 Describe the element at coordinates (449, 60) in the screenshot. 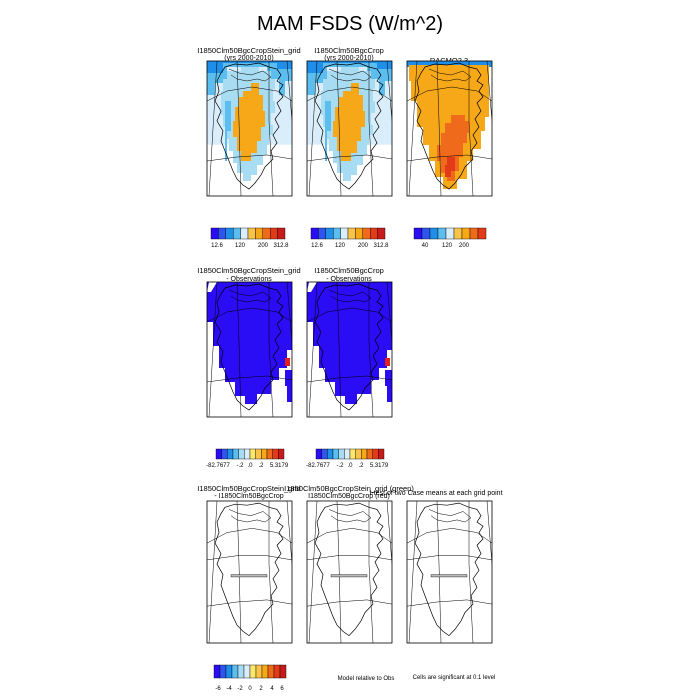

I see `panel3-title: RACMO2.3` at that location.